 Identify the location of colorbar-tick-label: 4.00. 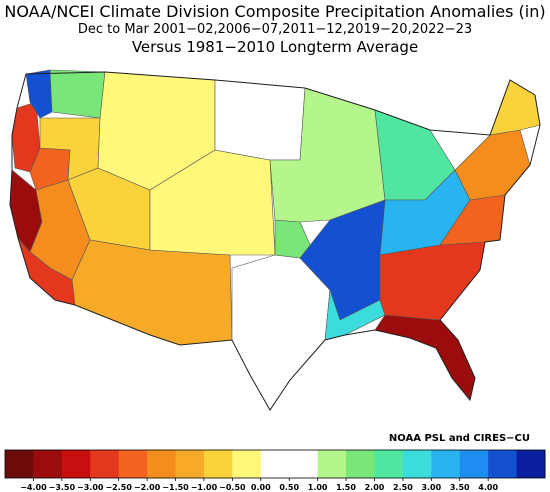
(488, 487).